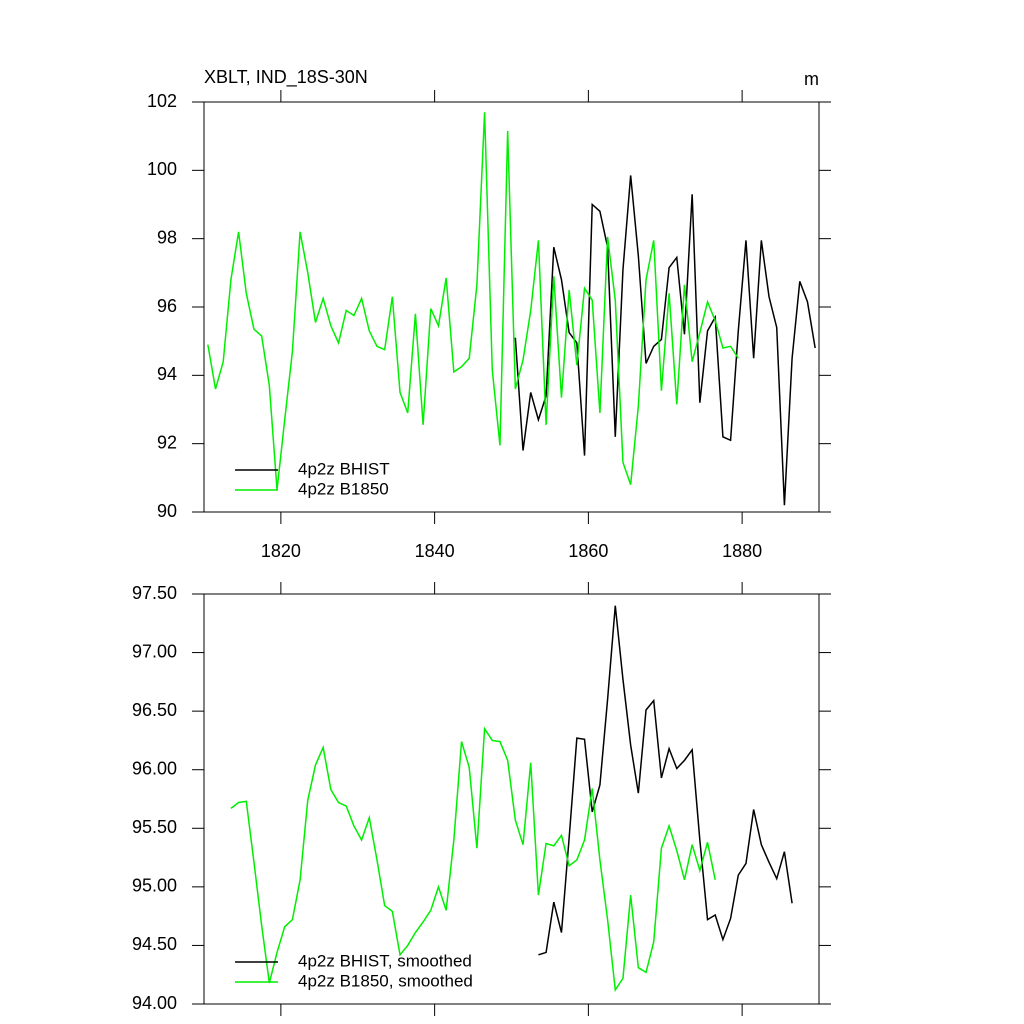  What do you see at coordinates (167, 306) in the screenshot?
I see `y-tick-label: 96` at bounding box center [167, 306].